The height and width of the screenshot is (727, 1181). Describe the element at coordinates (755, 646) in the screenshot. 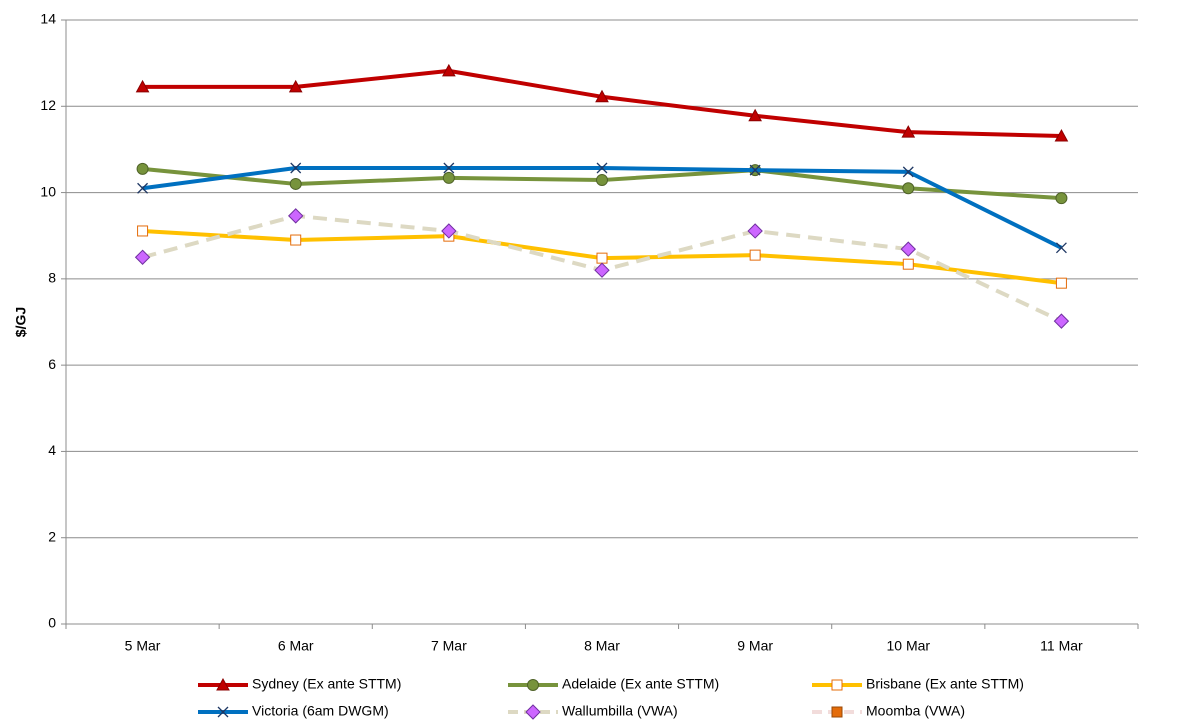

I see `x-tick-label: 9 Mar` at that location.